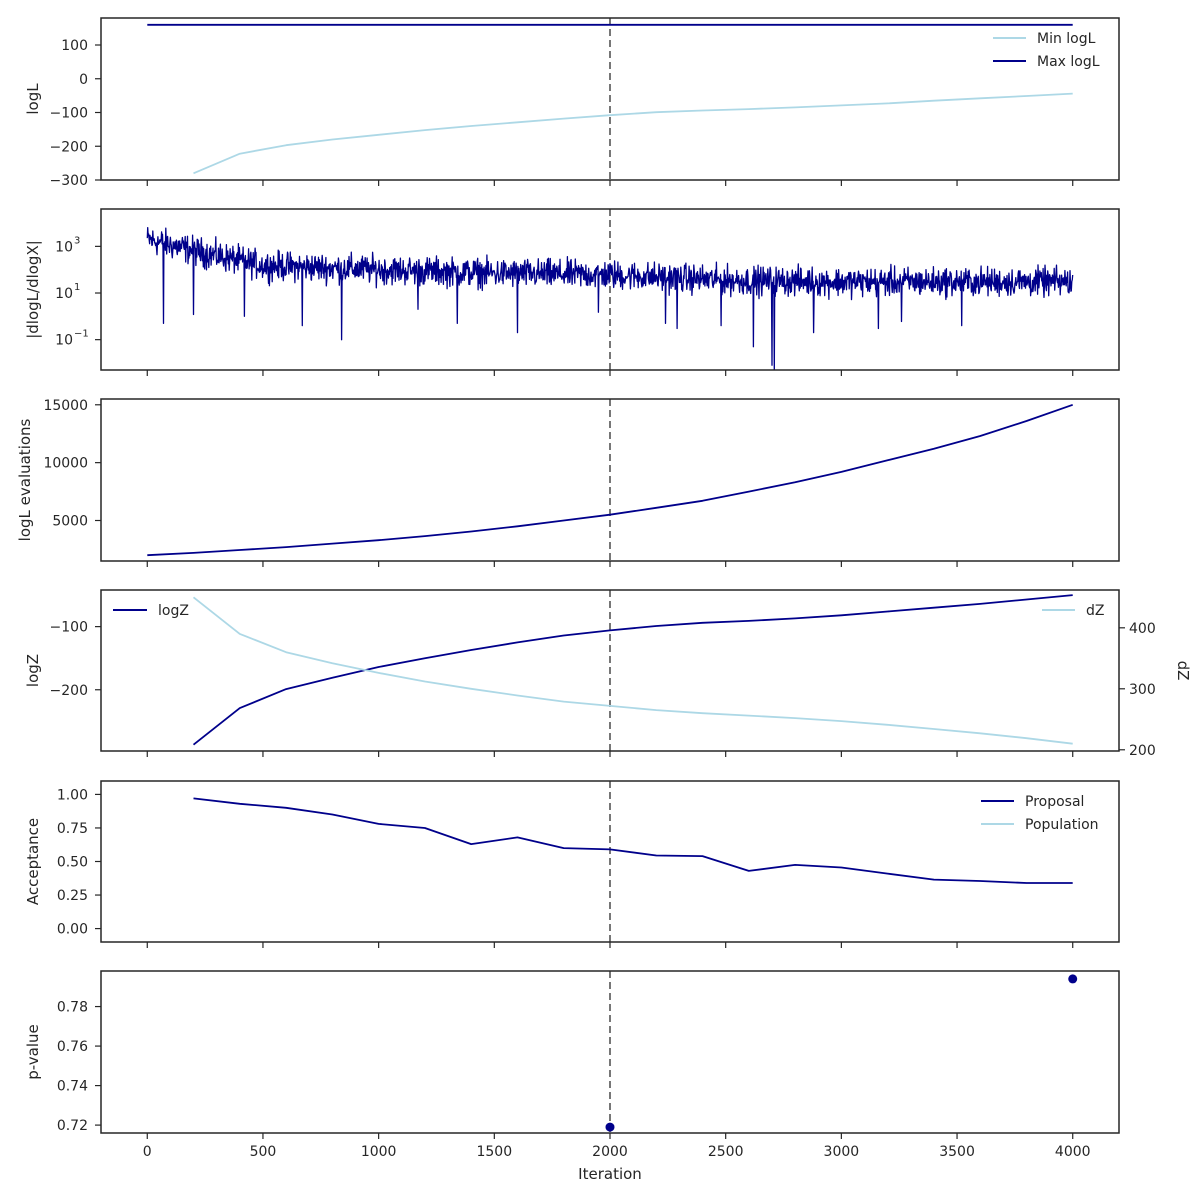  Describe the element at coordinates (77, 287) in the screenshot. I see `y-tick-exponent: 1` at that location.